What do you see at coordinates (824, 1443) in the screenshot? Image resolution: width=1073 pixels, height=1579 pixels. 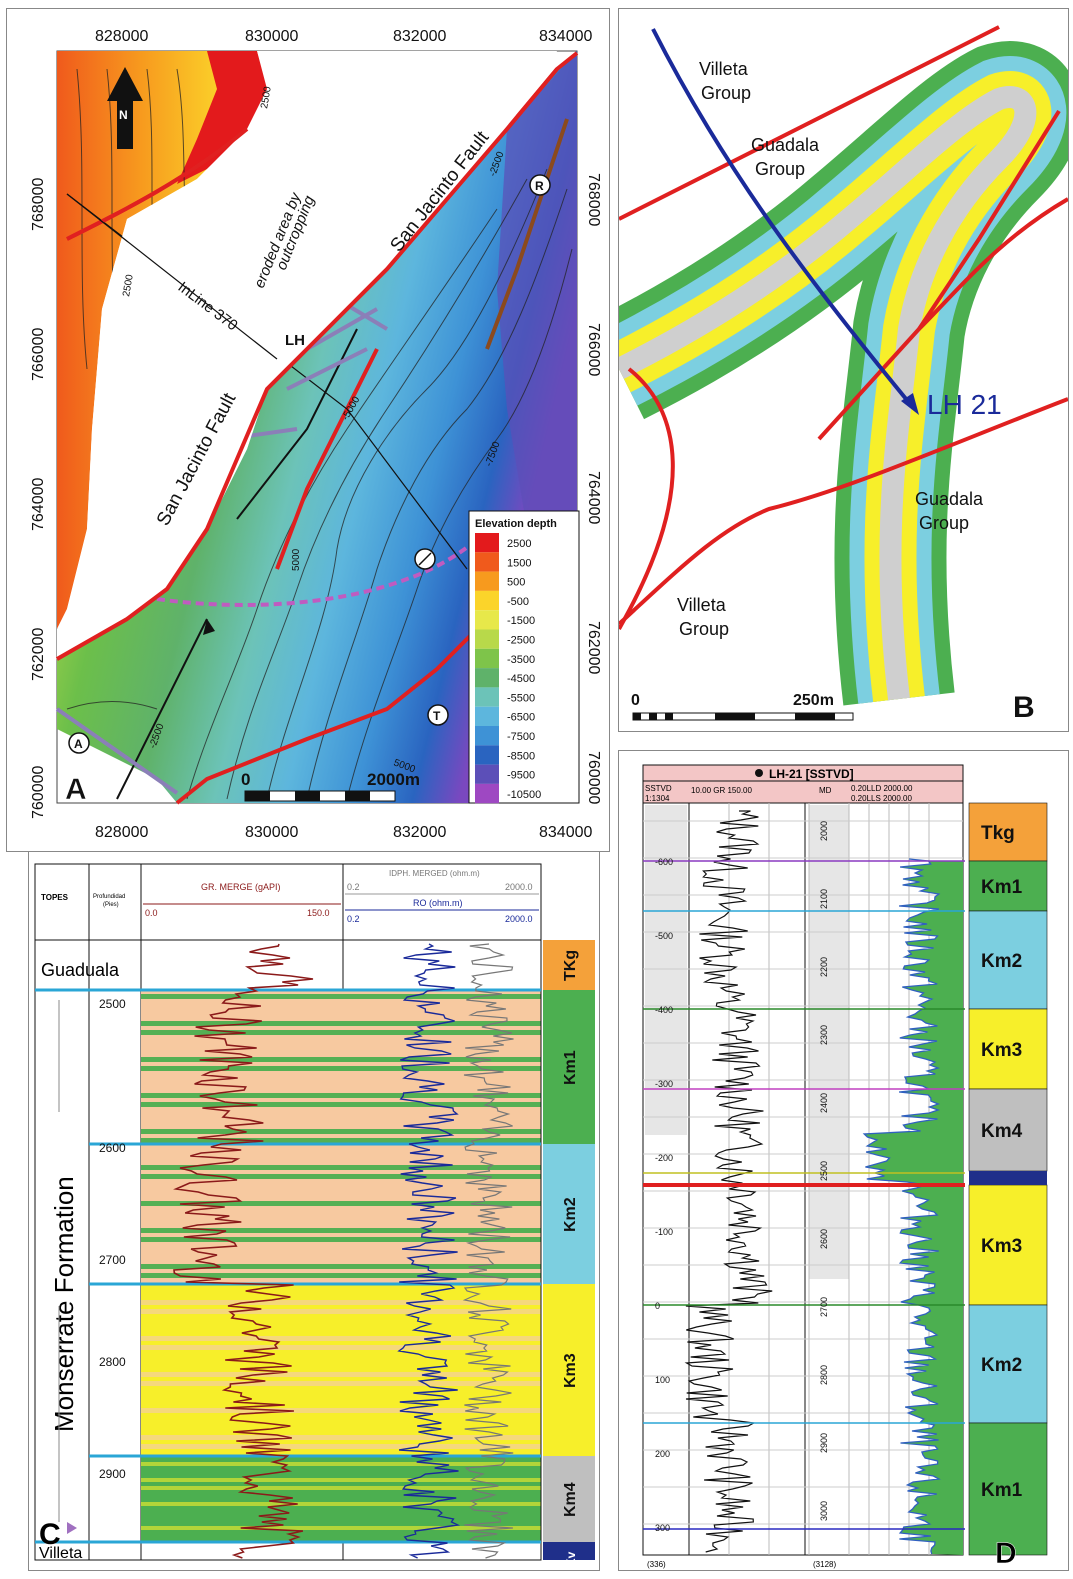 I see `md-tick: 2900` at bounding box center [824, 1443].